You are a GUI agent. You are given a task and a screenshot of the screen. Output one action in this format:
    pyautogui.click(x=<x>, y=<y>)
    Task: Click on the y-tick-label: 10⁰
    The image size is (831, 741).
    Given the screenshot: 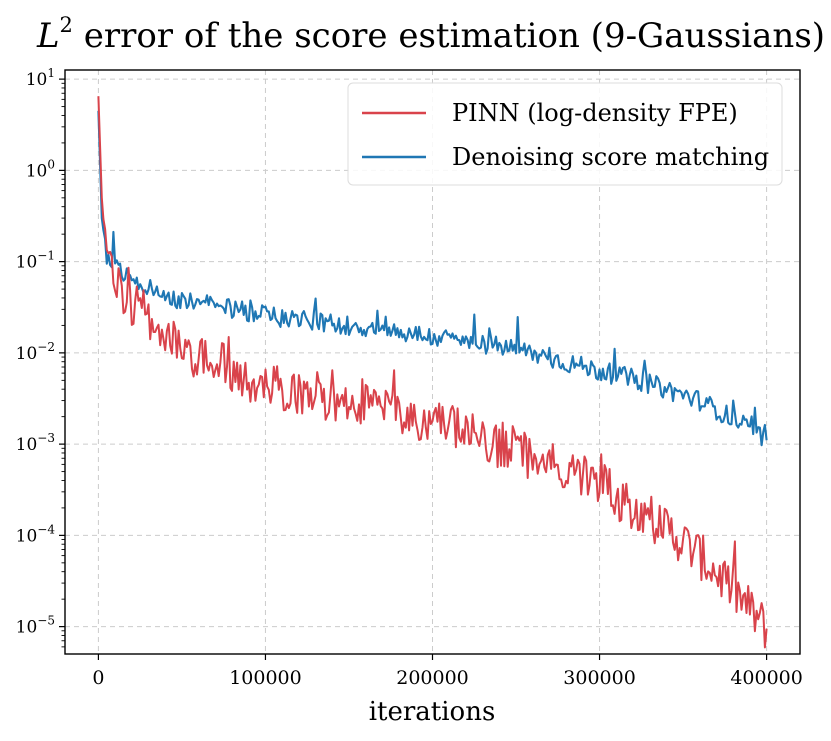 What is the action you would take?
    pyautogui.click(x=40, y=169)
    